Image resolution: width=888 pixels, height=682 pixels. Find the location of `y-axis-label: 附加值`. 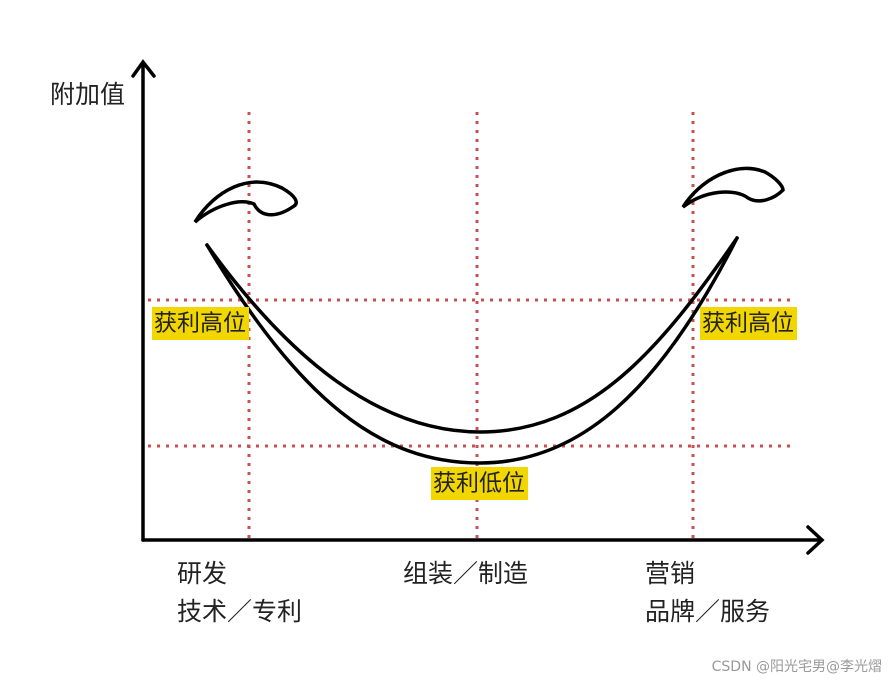

y-axis-label: 附加值 is located at coordinates (87, 94).